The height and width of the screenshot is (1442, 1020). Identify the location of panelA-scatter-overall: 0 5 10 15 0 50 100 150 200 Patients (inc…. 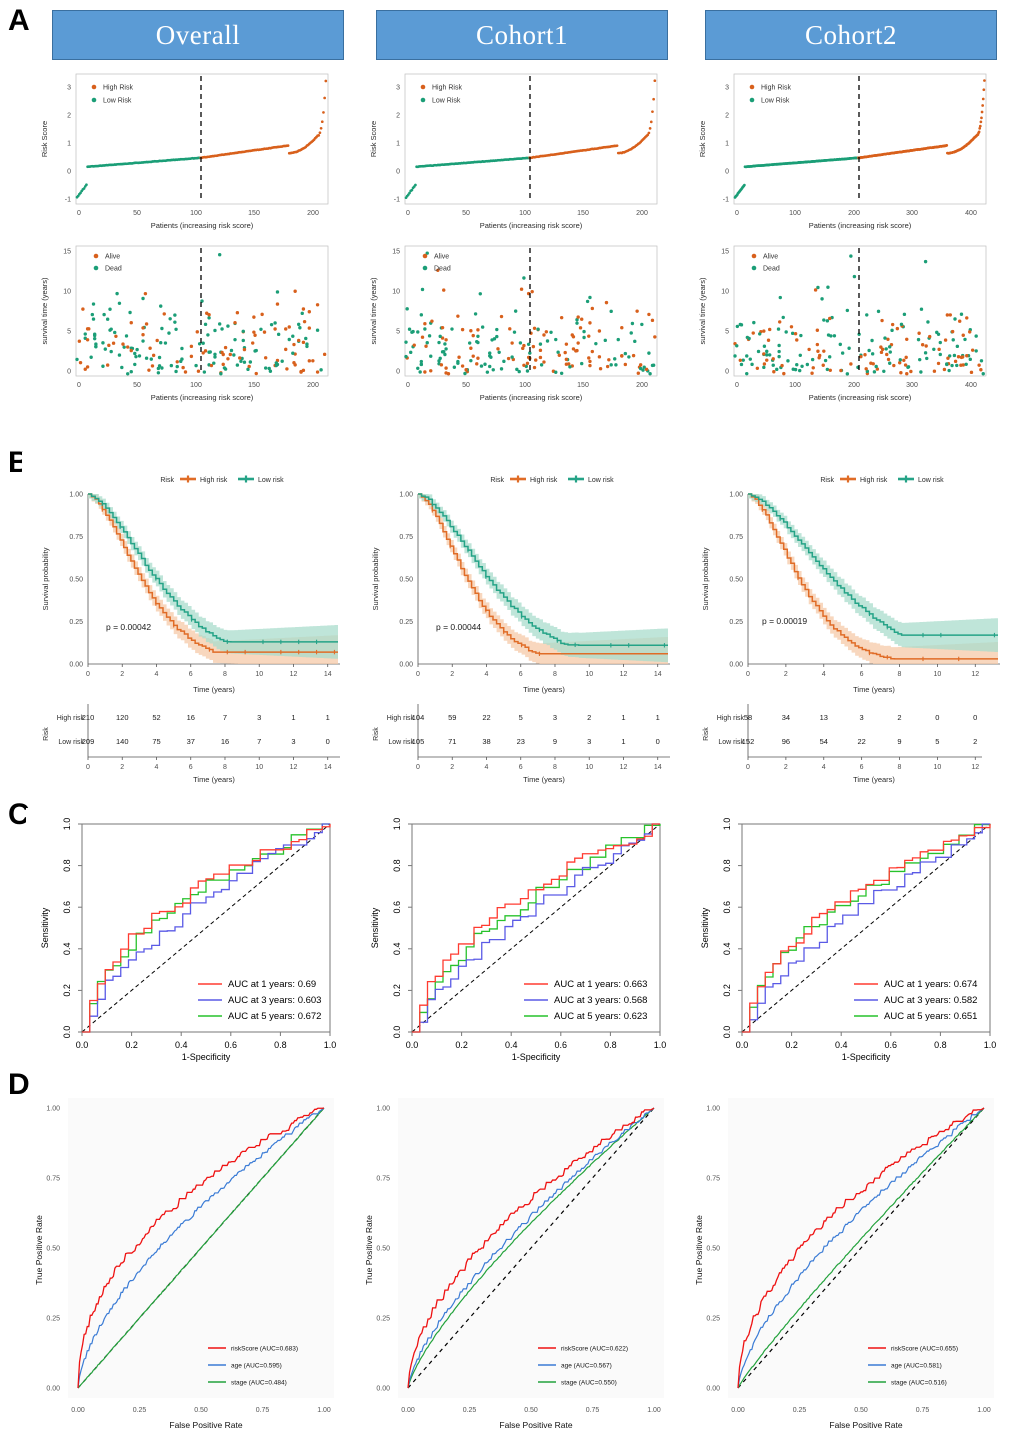
(189, 326).